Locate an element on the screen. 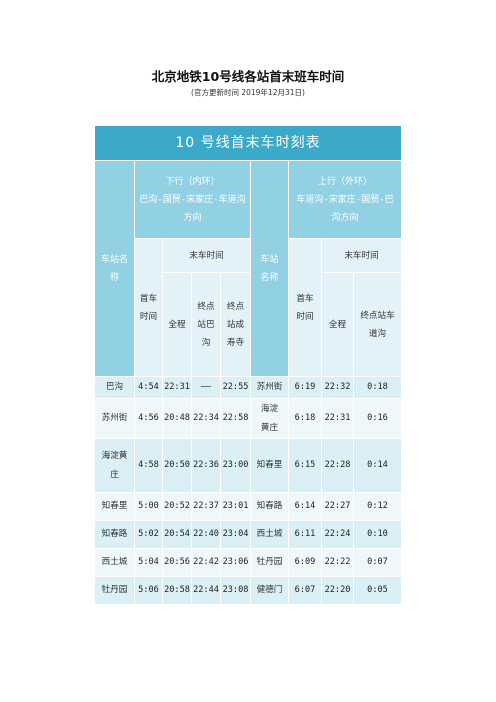 The height and width of the screenshot is (702, 496). full-route-header-down: 全程 is located at coordinates (177, 324).